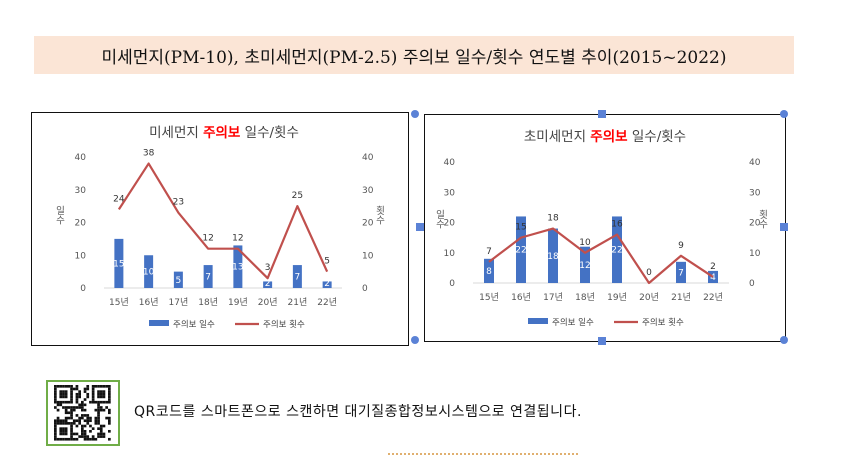  I want to click on y-tick-label: 40, so click(450, 163).